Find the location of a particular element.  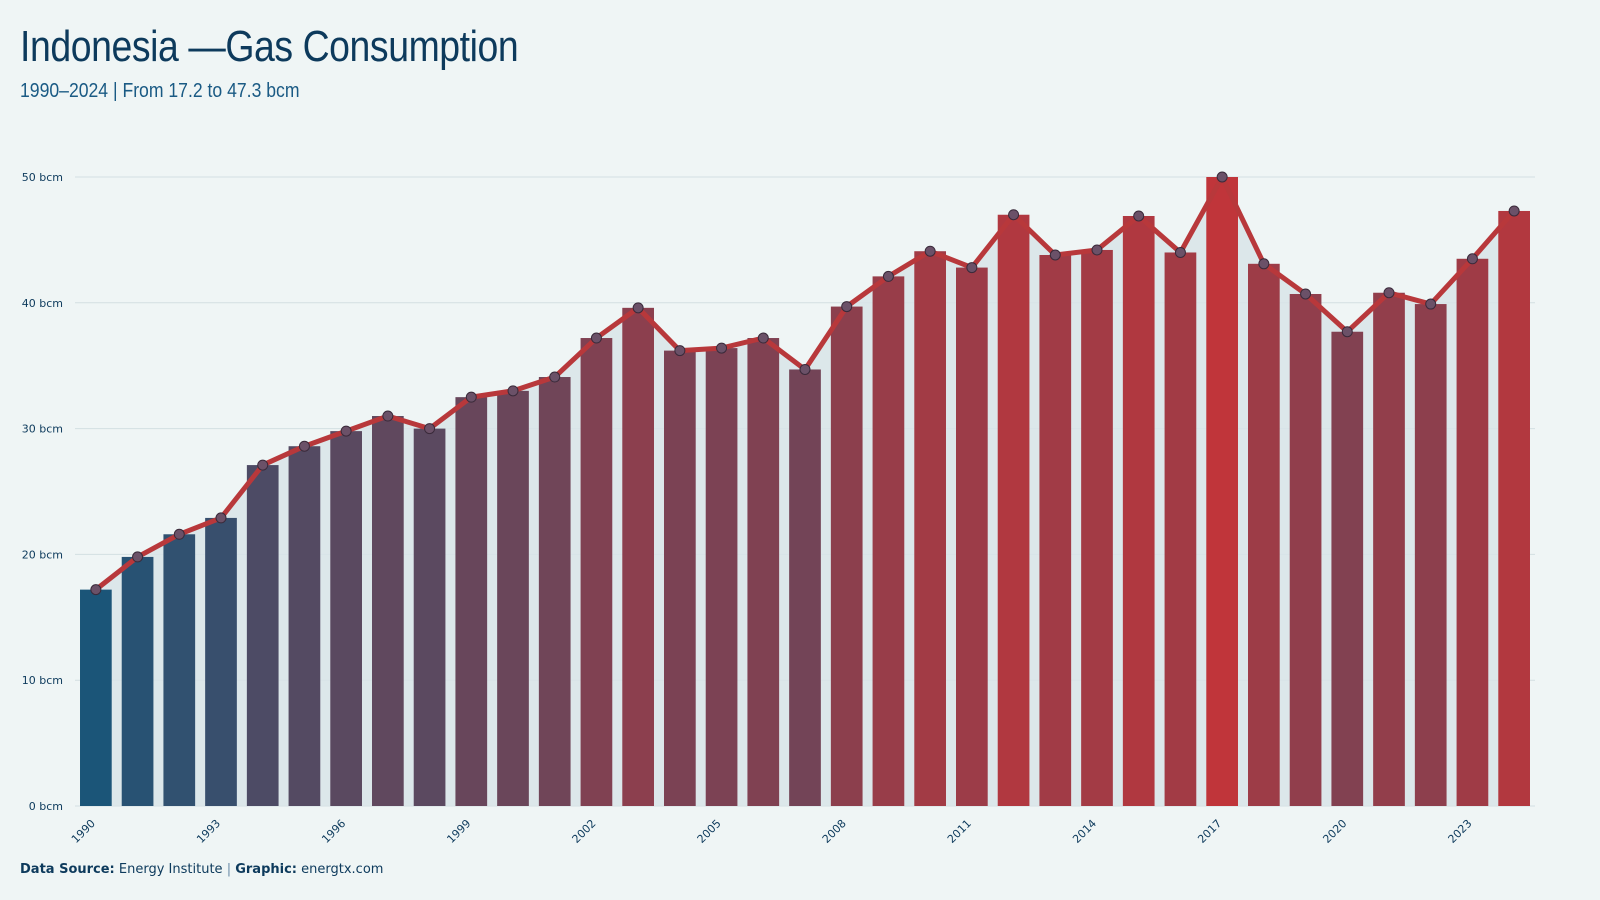

x-tick-label: 2008 is located at coordinates (834, 831).